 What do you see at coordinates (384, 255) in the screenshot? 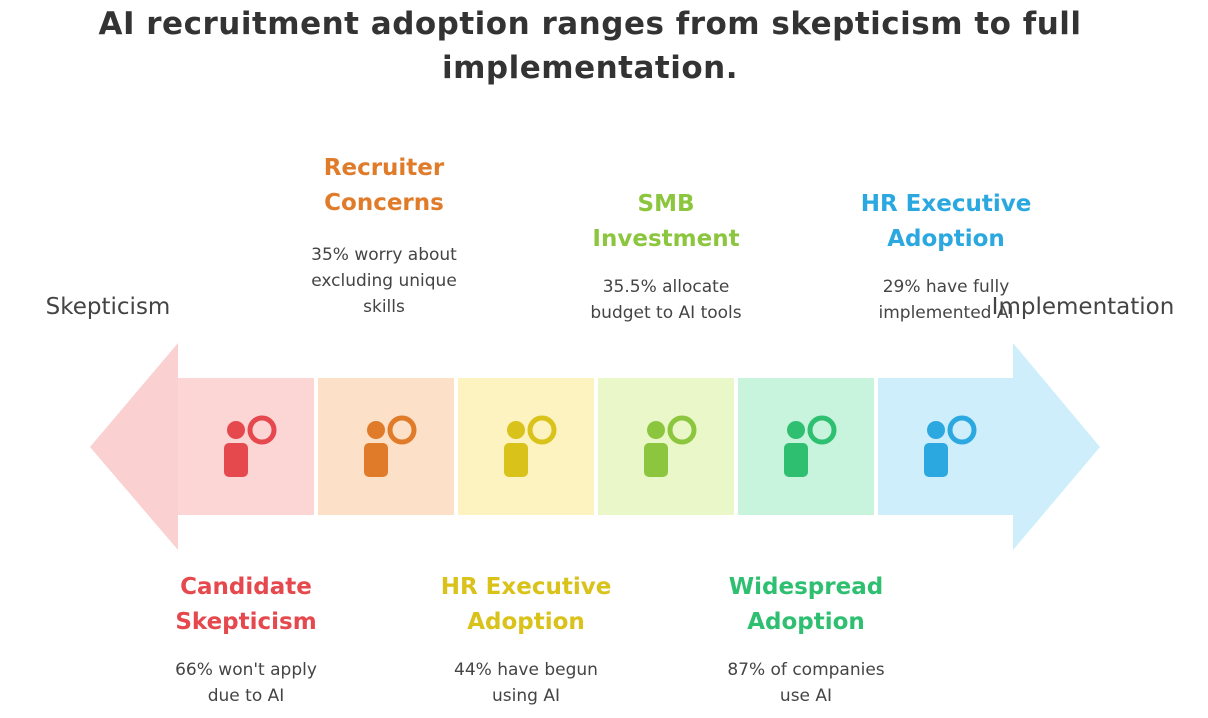
I see `stage-description: 35% worry about` at bounding box center [384, 255].